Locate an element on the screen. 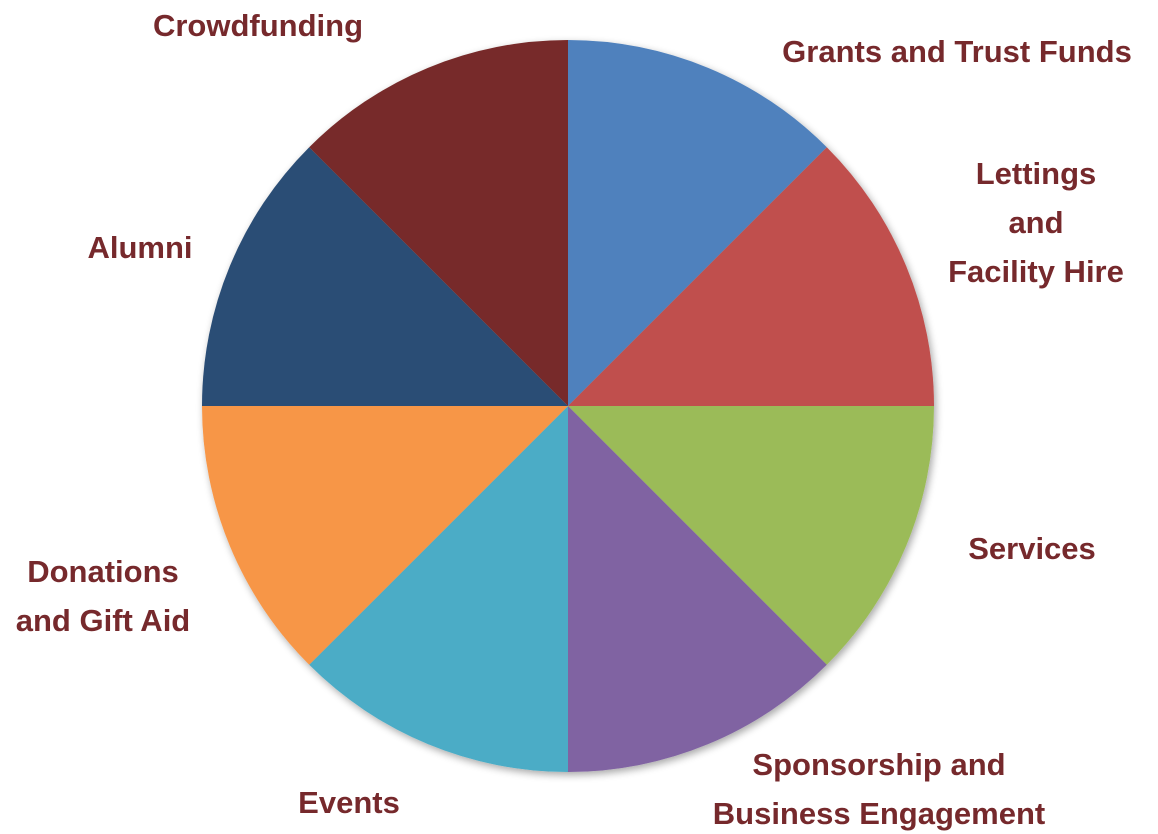 The height and width of the screenshot is (834, 1158). slice-label-4: Events is located at coordinates (349, 802).